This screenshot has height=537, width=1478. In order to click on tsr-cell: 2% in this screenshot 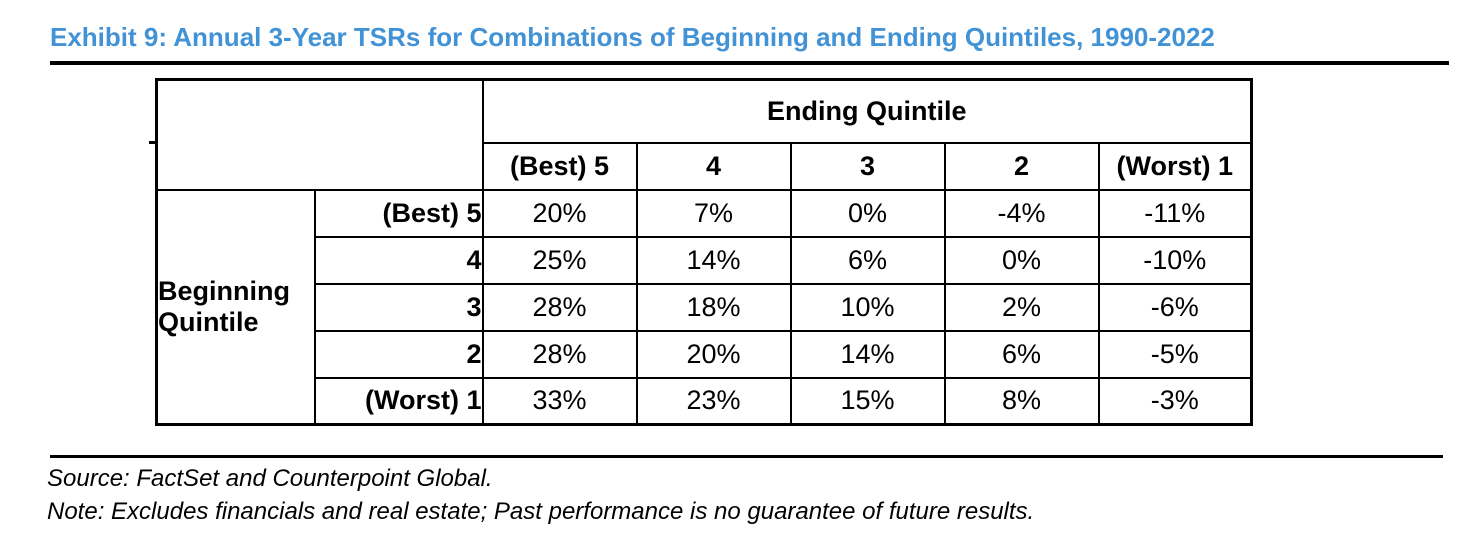, I will do `click(1021, 307)`.